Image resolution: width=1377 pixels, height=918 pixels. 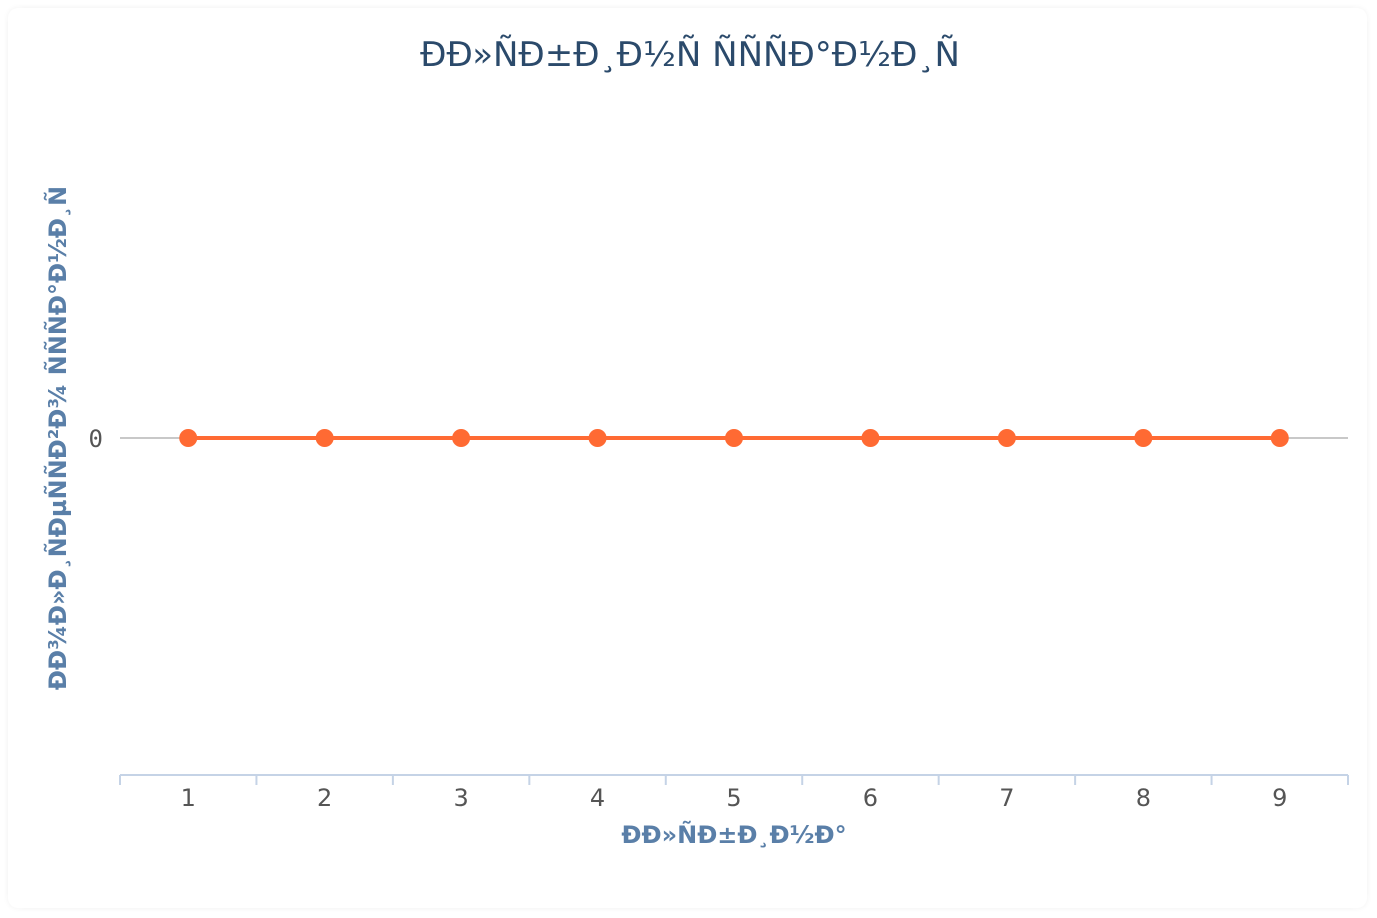 I want to click on x-ticks: 1 2 3 4 5 6 7 8 9, so click(x=734, y=793).